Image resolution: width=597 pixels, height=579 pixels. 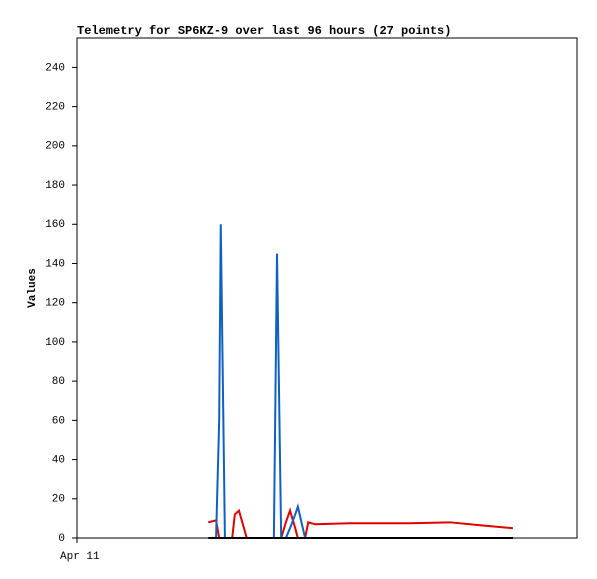 What do you see at coordinates (33, 288) in the screenshot?
I see `y-axis-label: Values` at bounding box center [33, 288].